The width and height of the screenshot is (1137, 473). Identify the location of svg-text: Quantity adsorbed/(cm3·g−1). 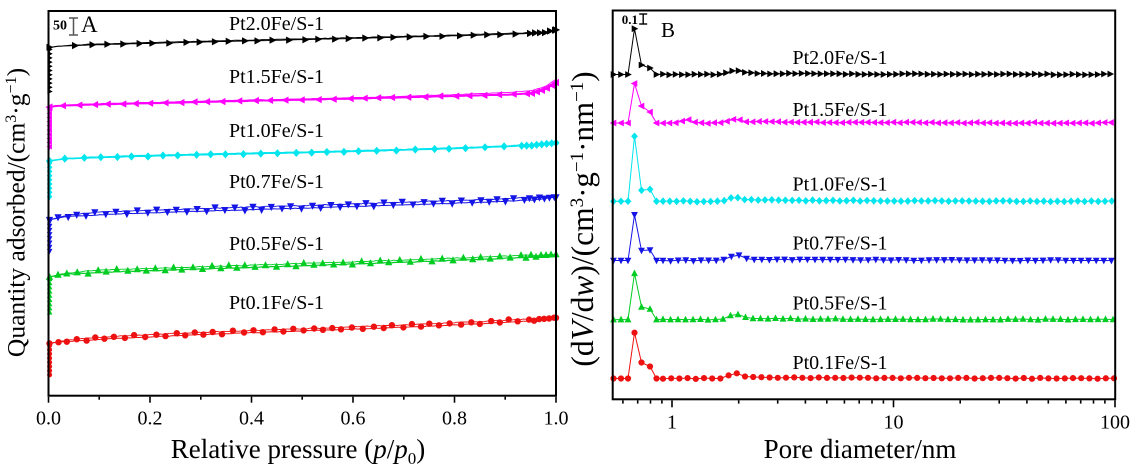
(16, 212).